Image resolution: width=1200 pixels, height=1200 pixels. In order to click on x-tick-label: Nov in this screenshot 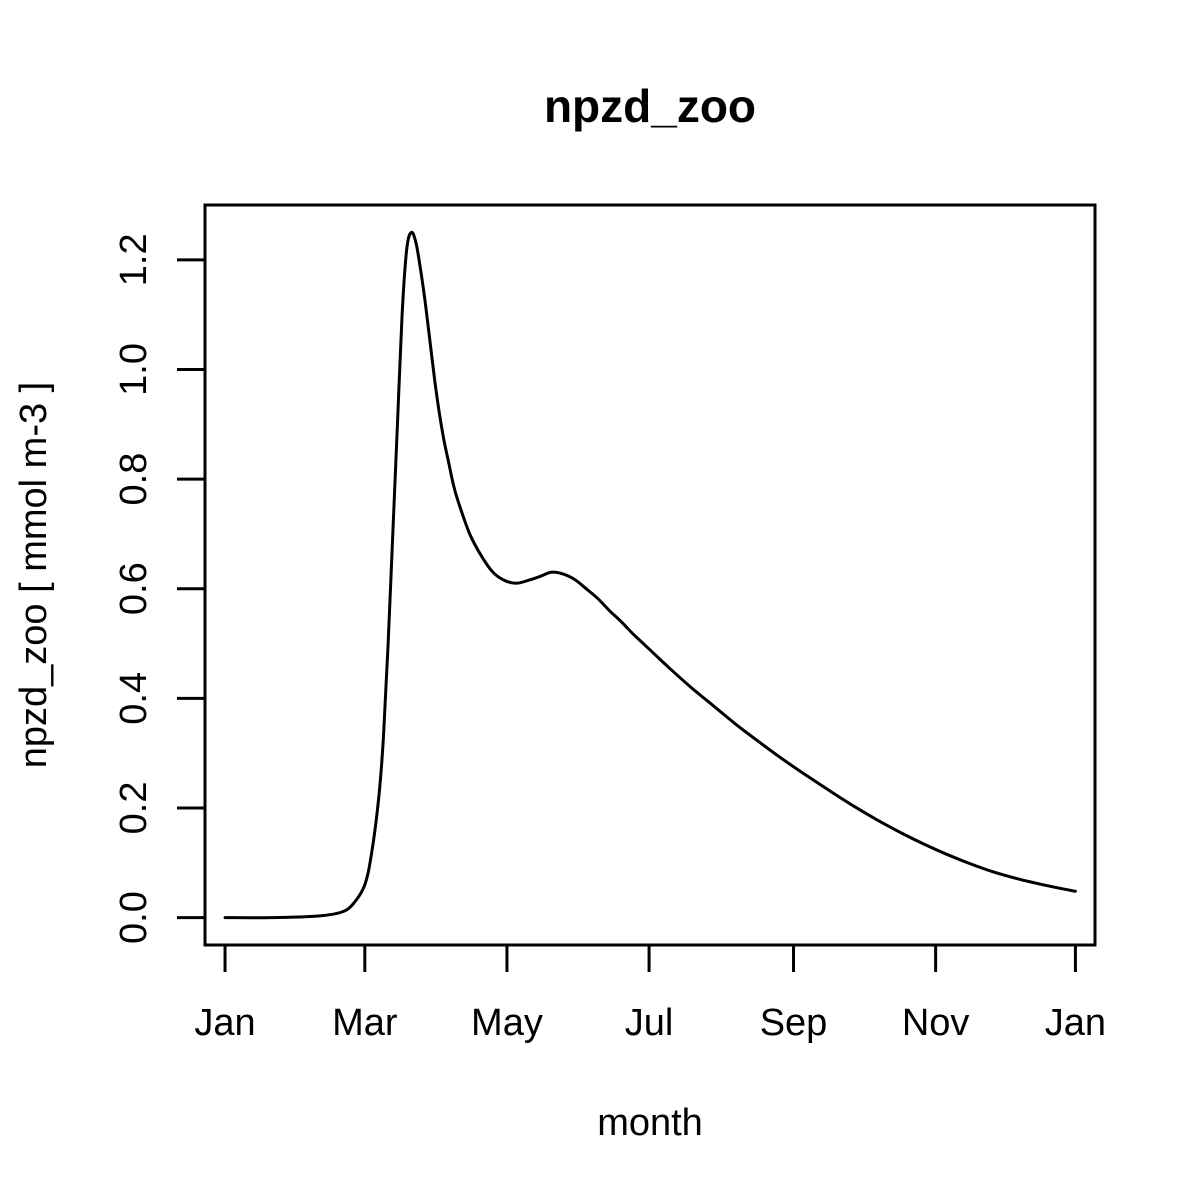, I will do `click(936, 1023)`.